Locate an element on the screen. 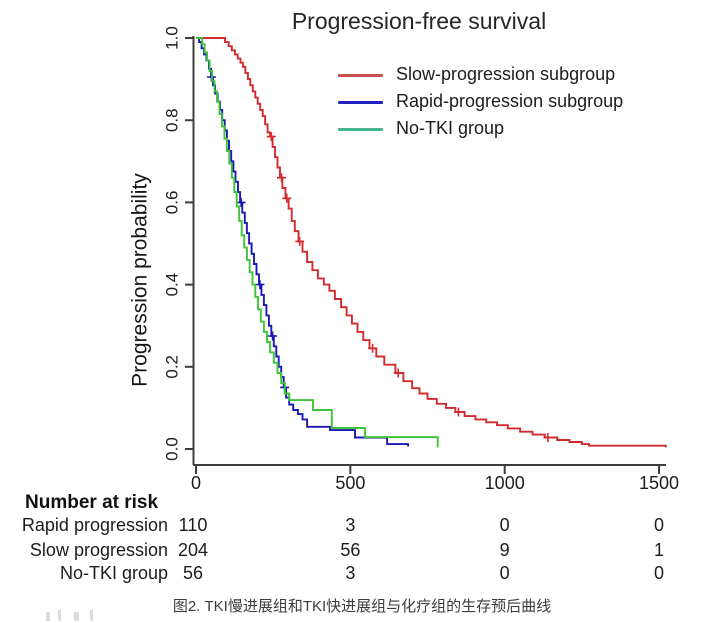  y-tick-label: 1.0 is located at coordinates (172, 38).